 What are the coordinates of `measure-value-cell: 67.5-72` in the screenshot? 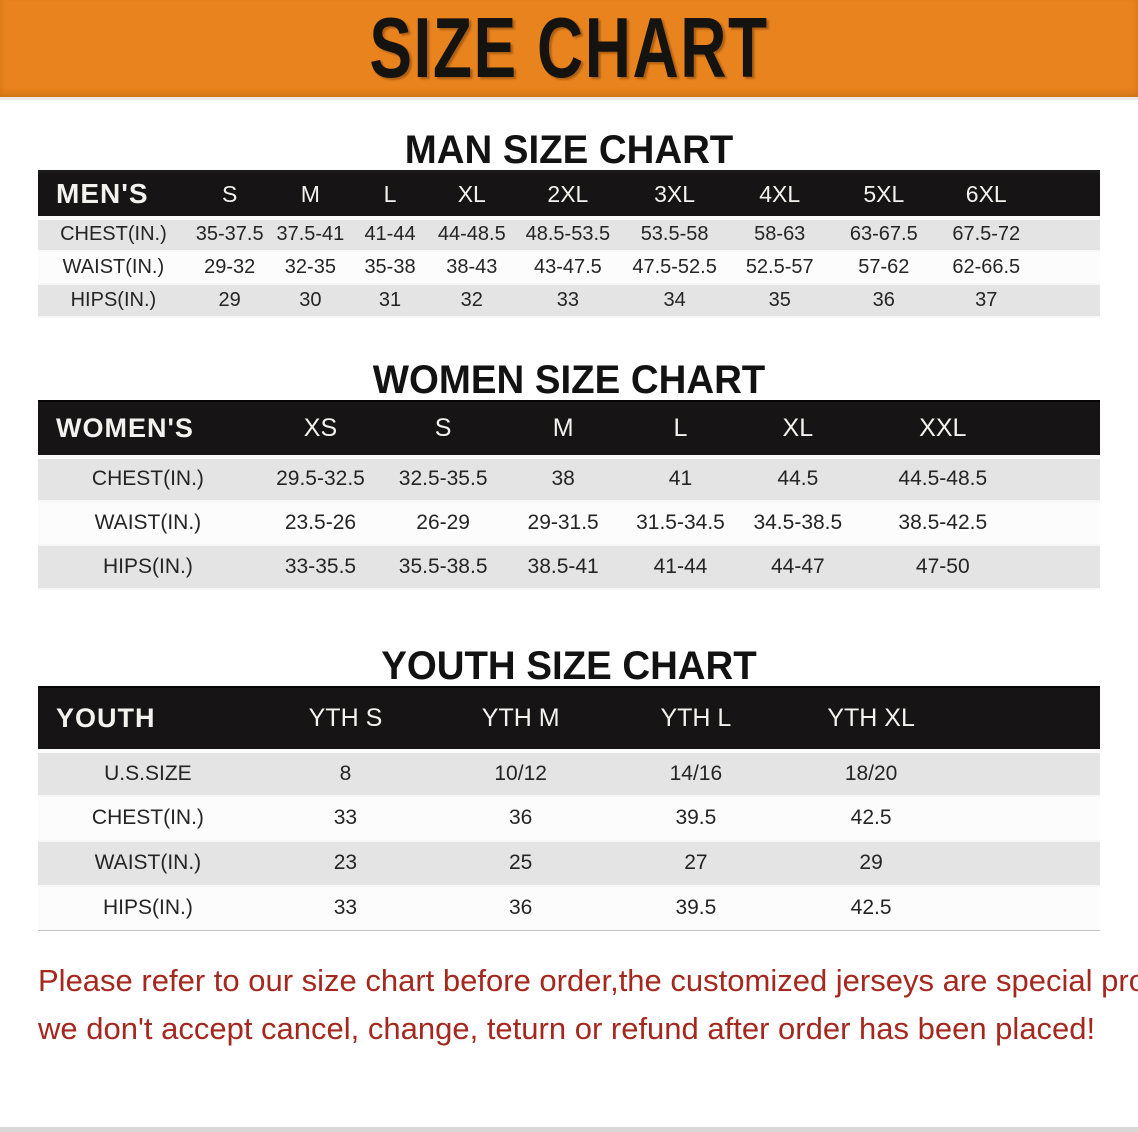 It's located at (986, 234).